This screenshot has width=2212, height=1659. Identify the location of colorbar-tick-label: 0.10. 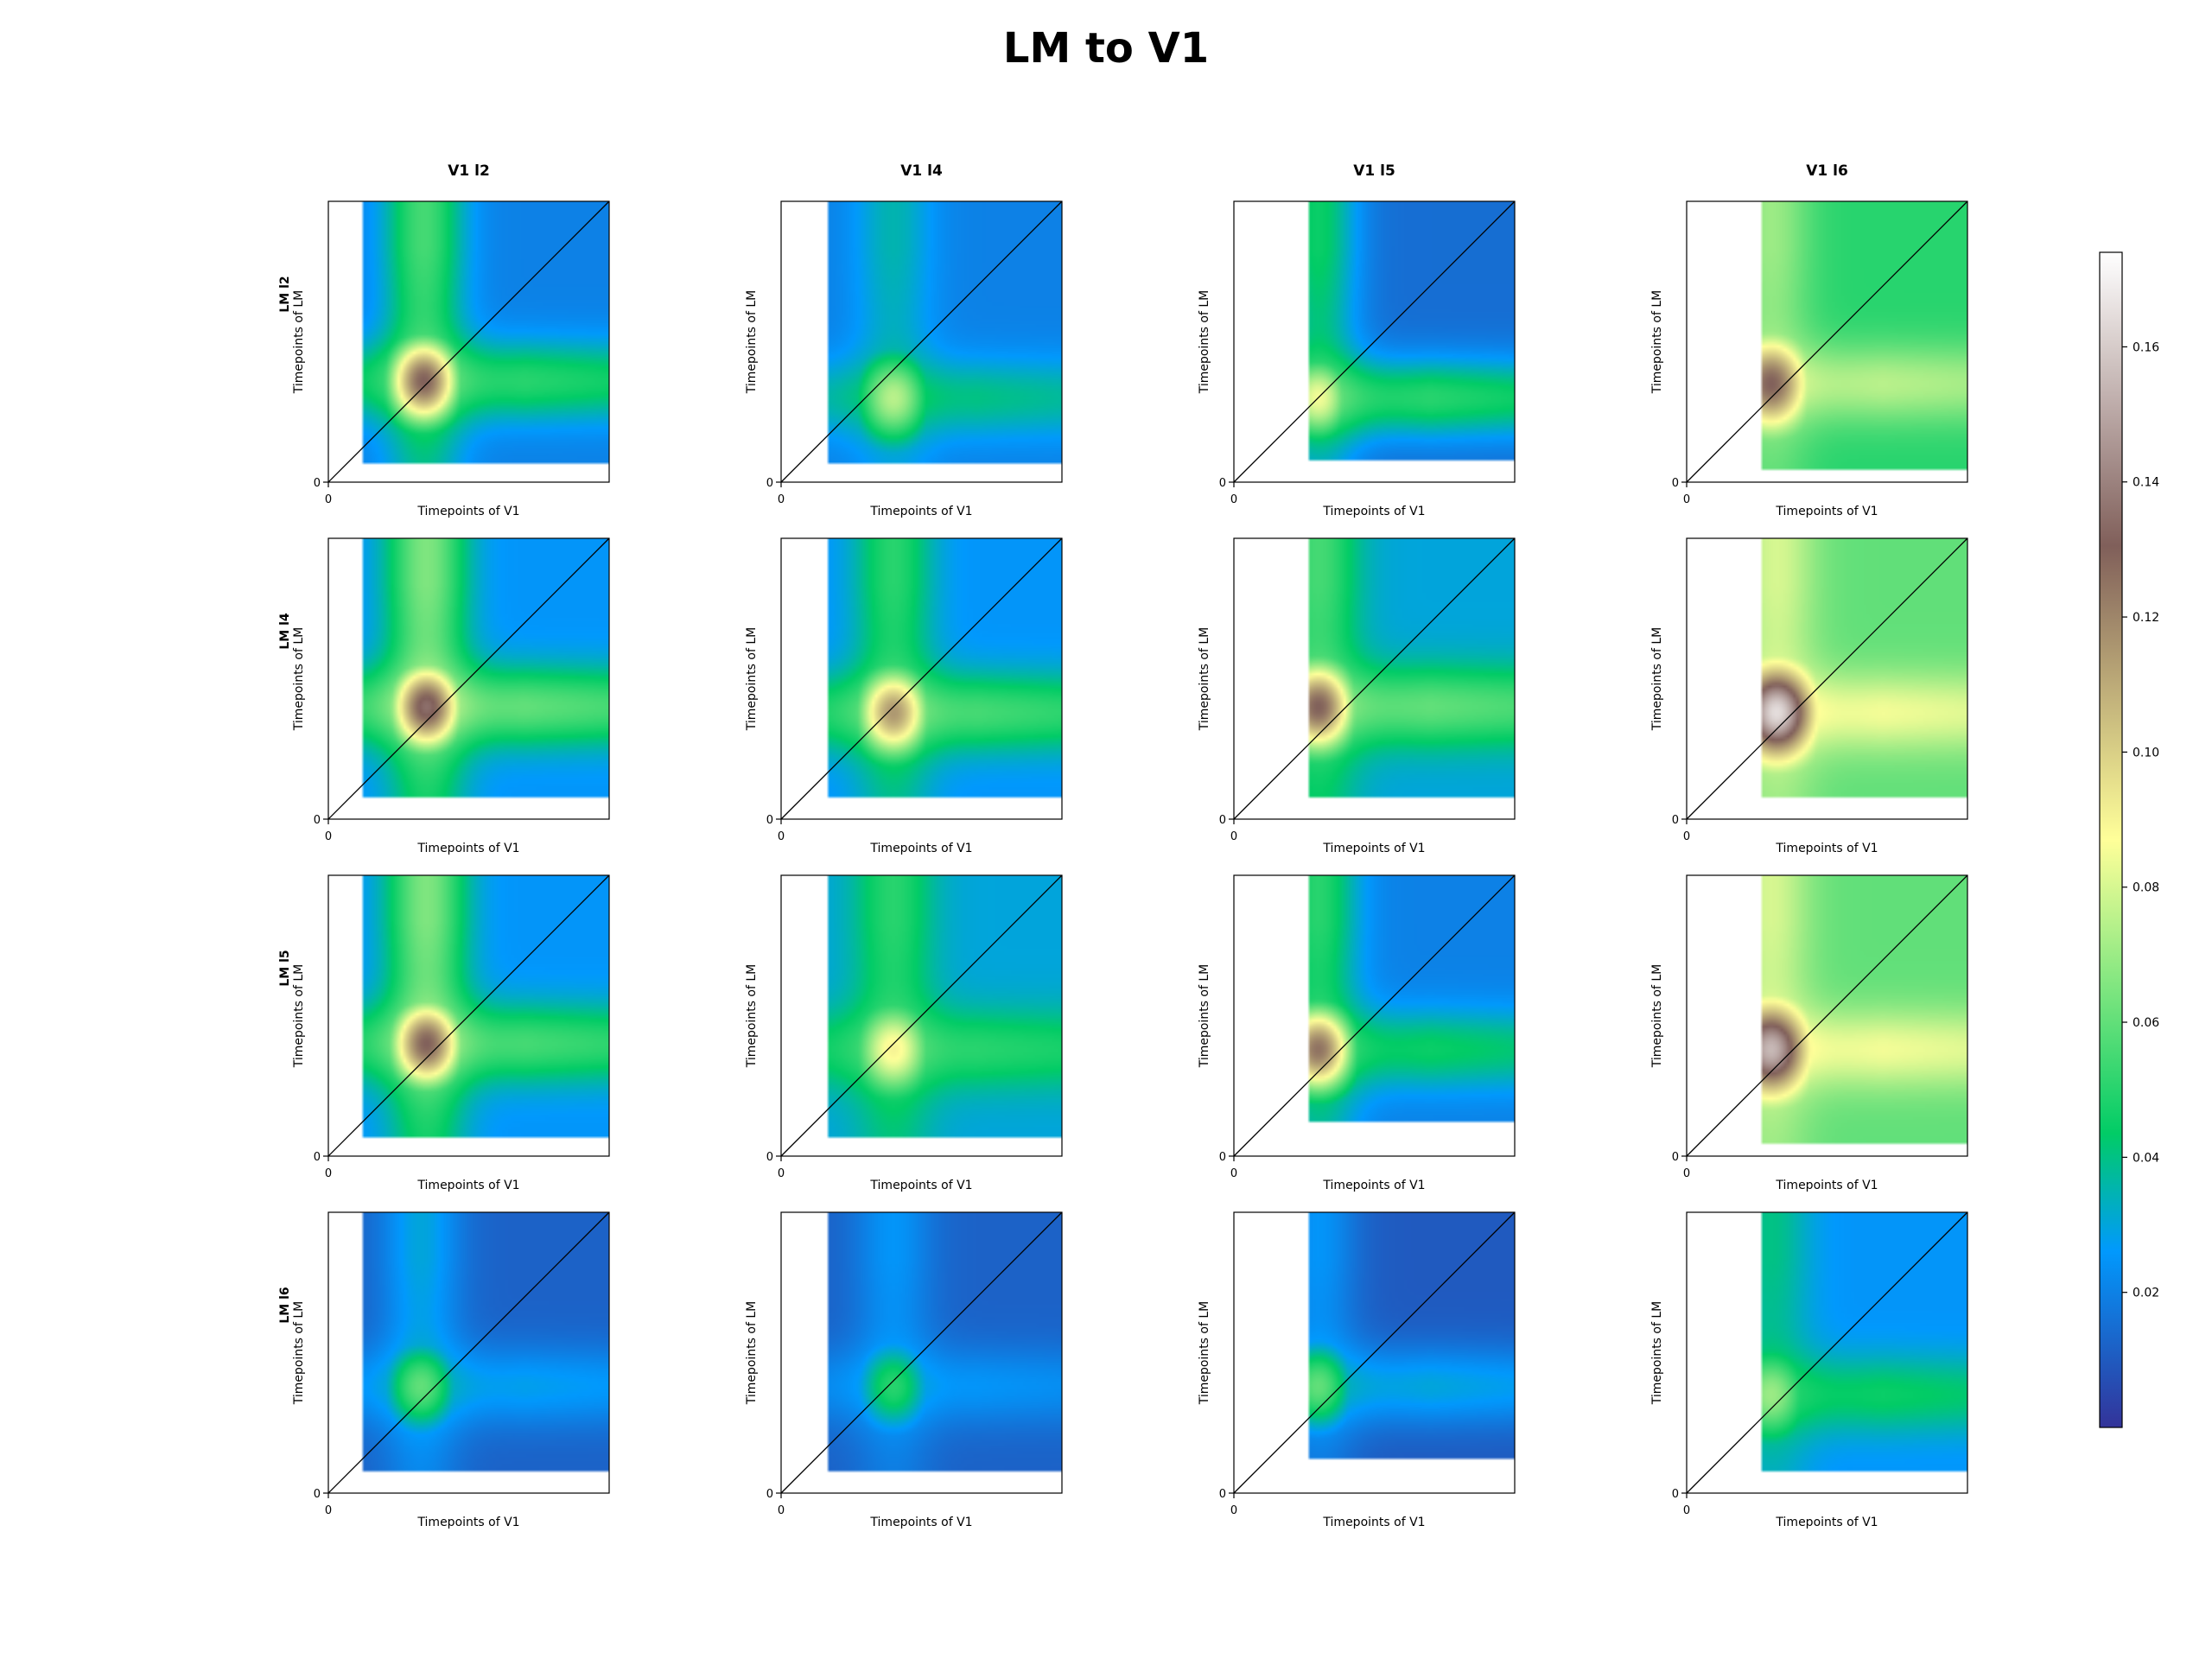
(2146, 753).